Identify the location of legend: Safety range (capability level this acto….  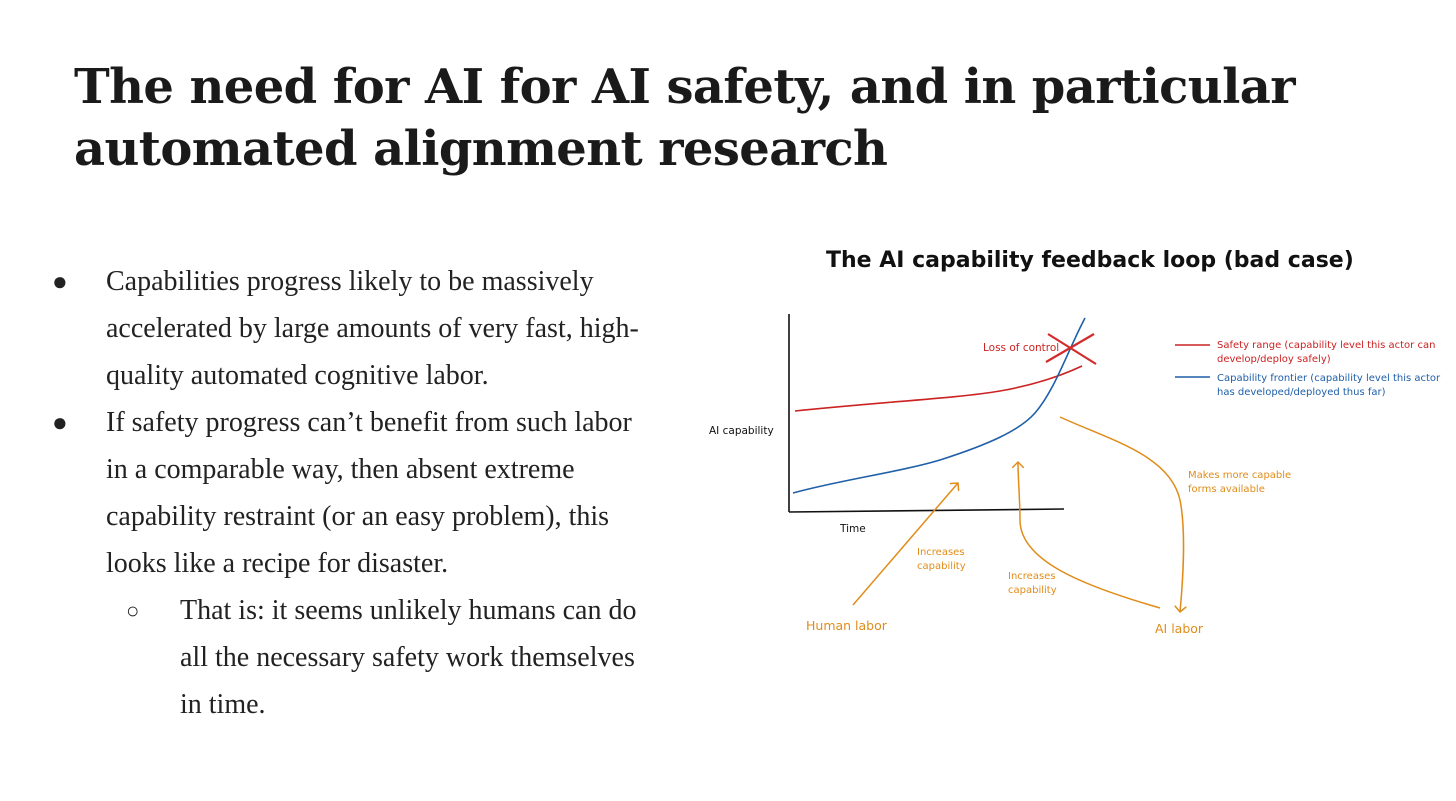
(1308, 369).